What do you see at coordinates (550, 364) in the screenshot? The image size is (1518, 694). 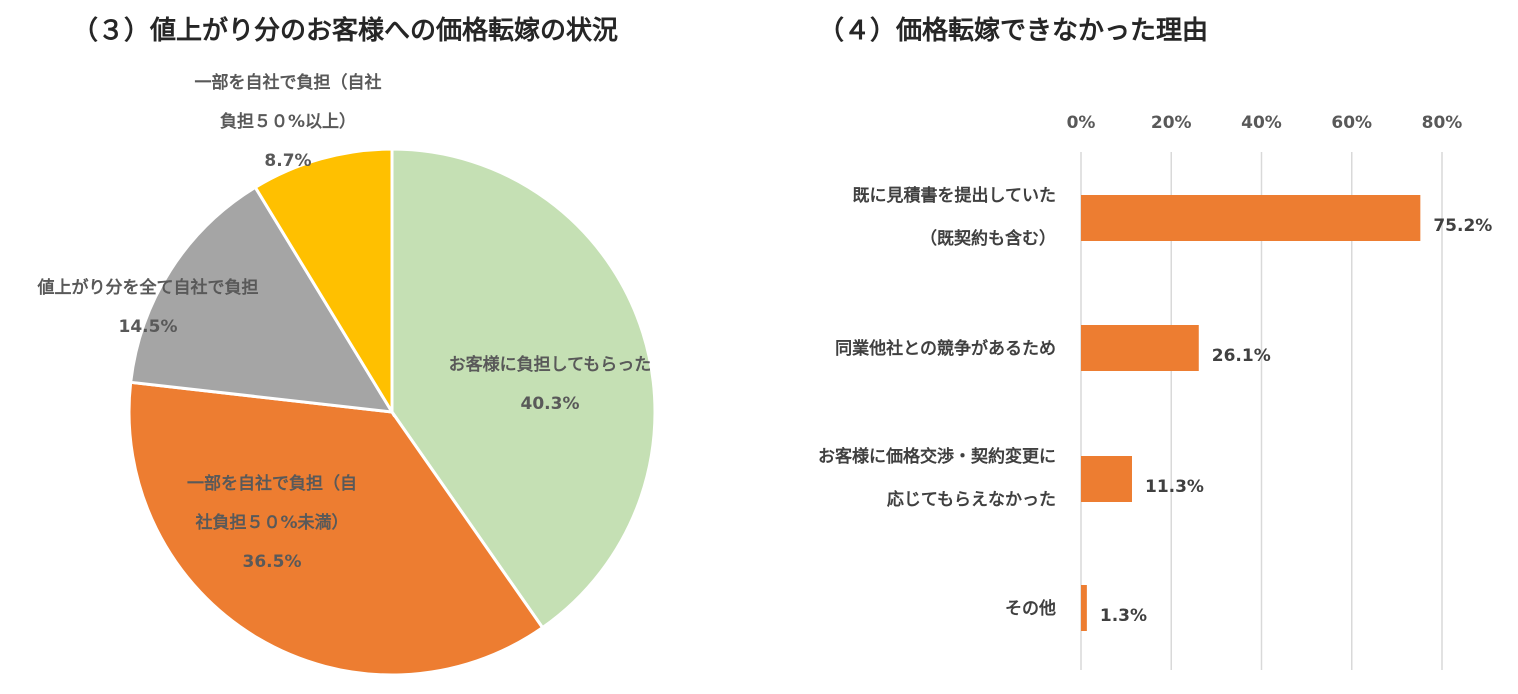 I see `pie-category-label-0-0: お客様に負担してもらった` at bounding box center [550, 364].